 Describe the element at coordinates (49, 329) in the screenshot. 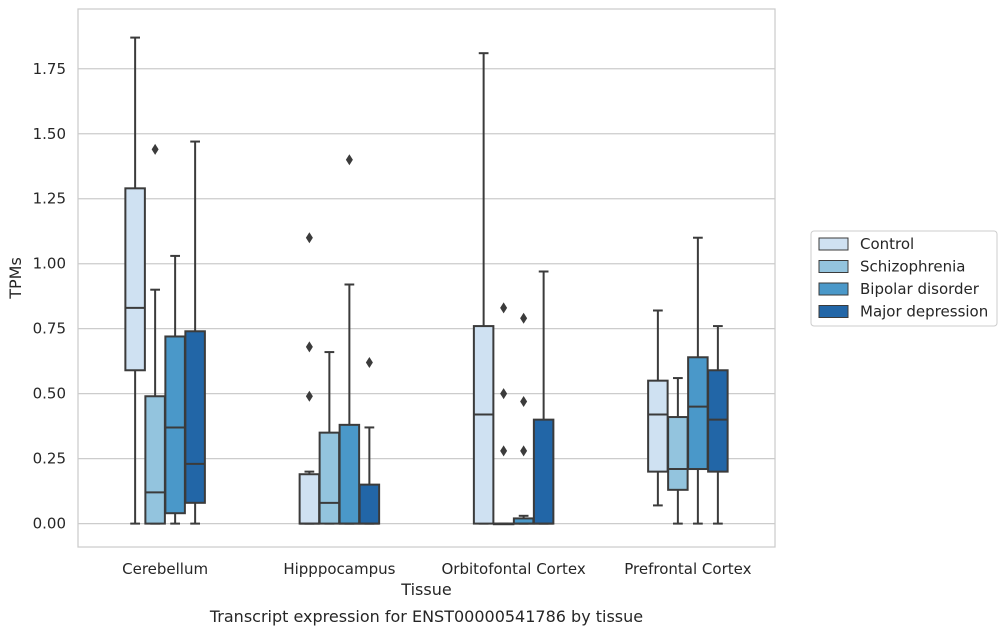

I see `y-tick-label: 0.75` at that location.